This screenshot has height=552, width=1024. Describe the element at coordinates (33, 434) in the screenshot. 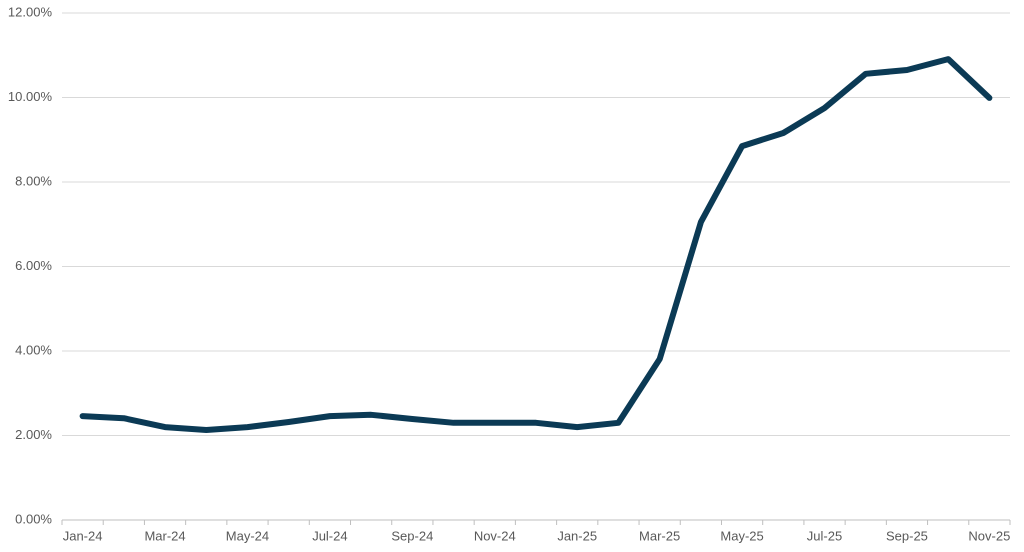

I see `y-tick-label: 2.00%` at that location.